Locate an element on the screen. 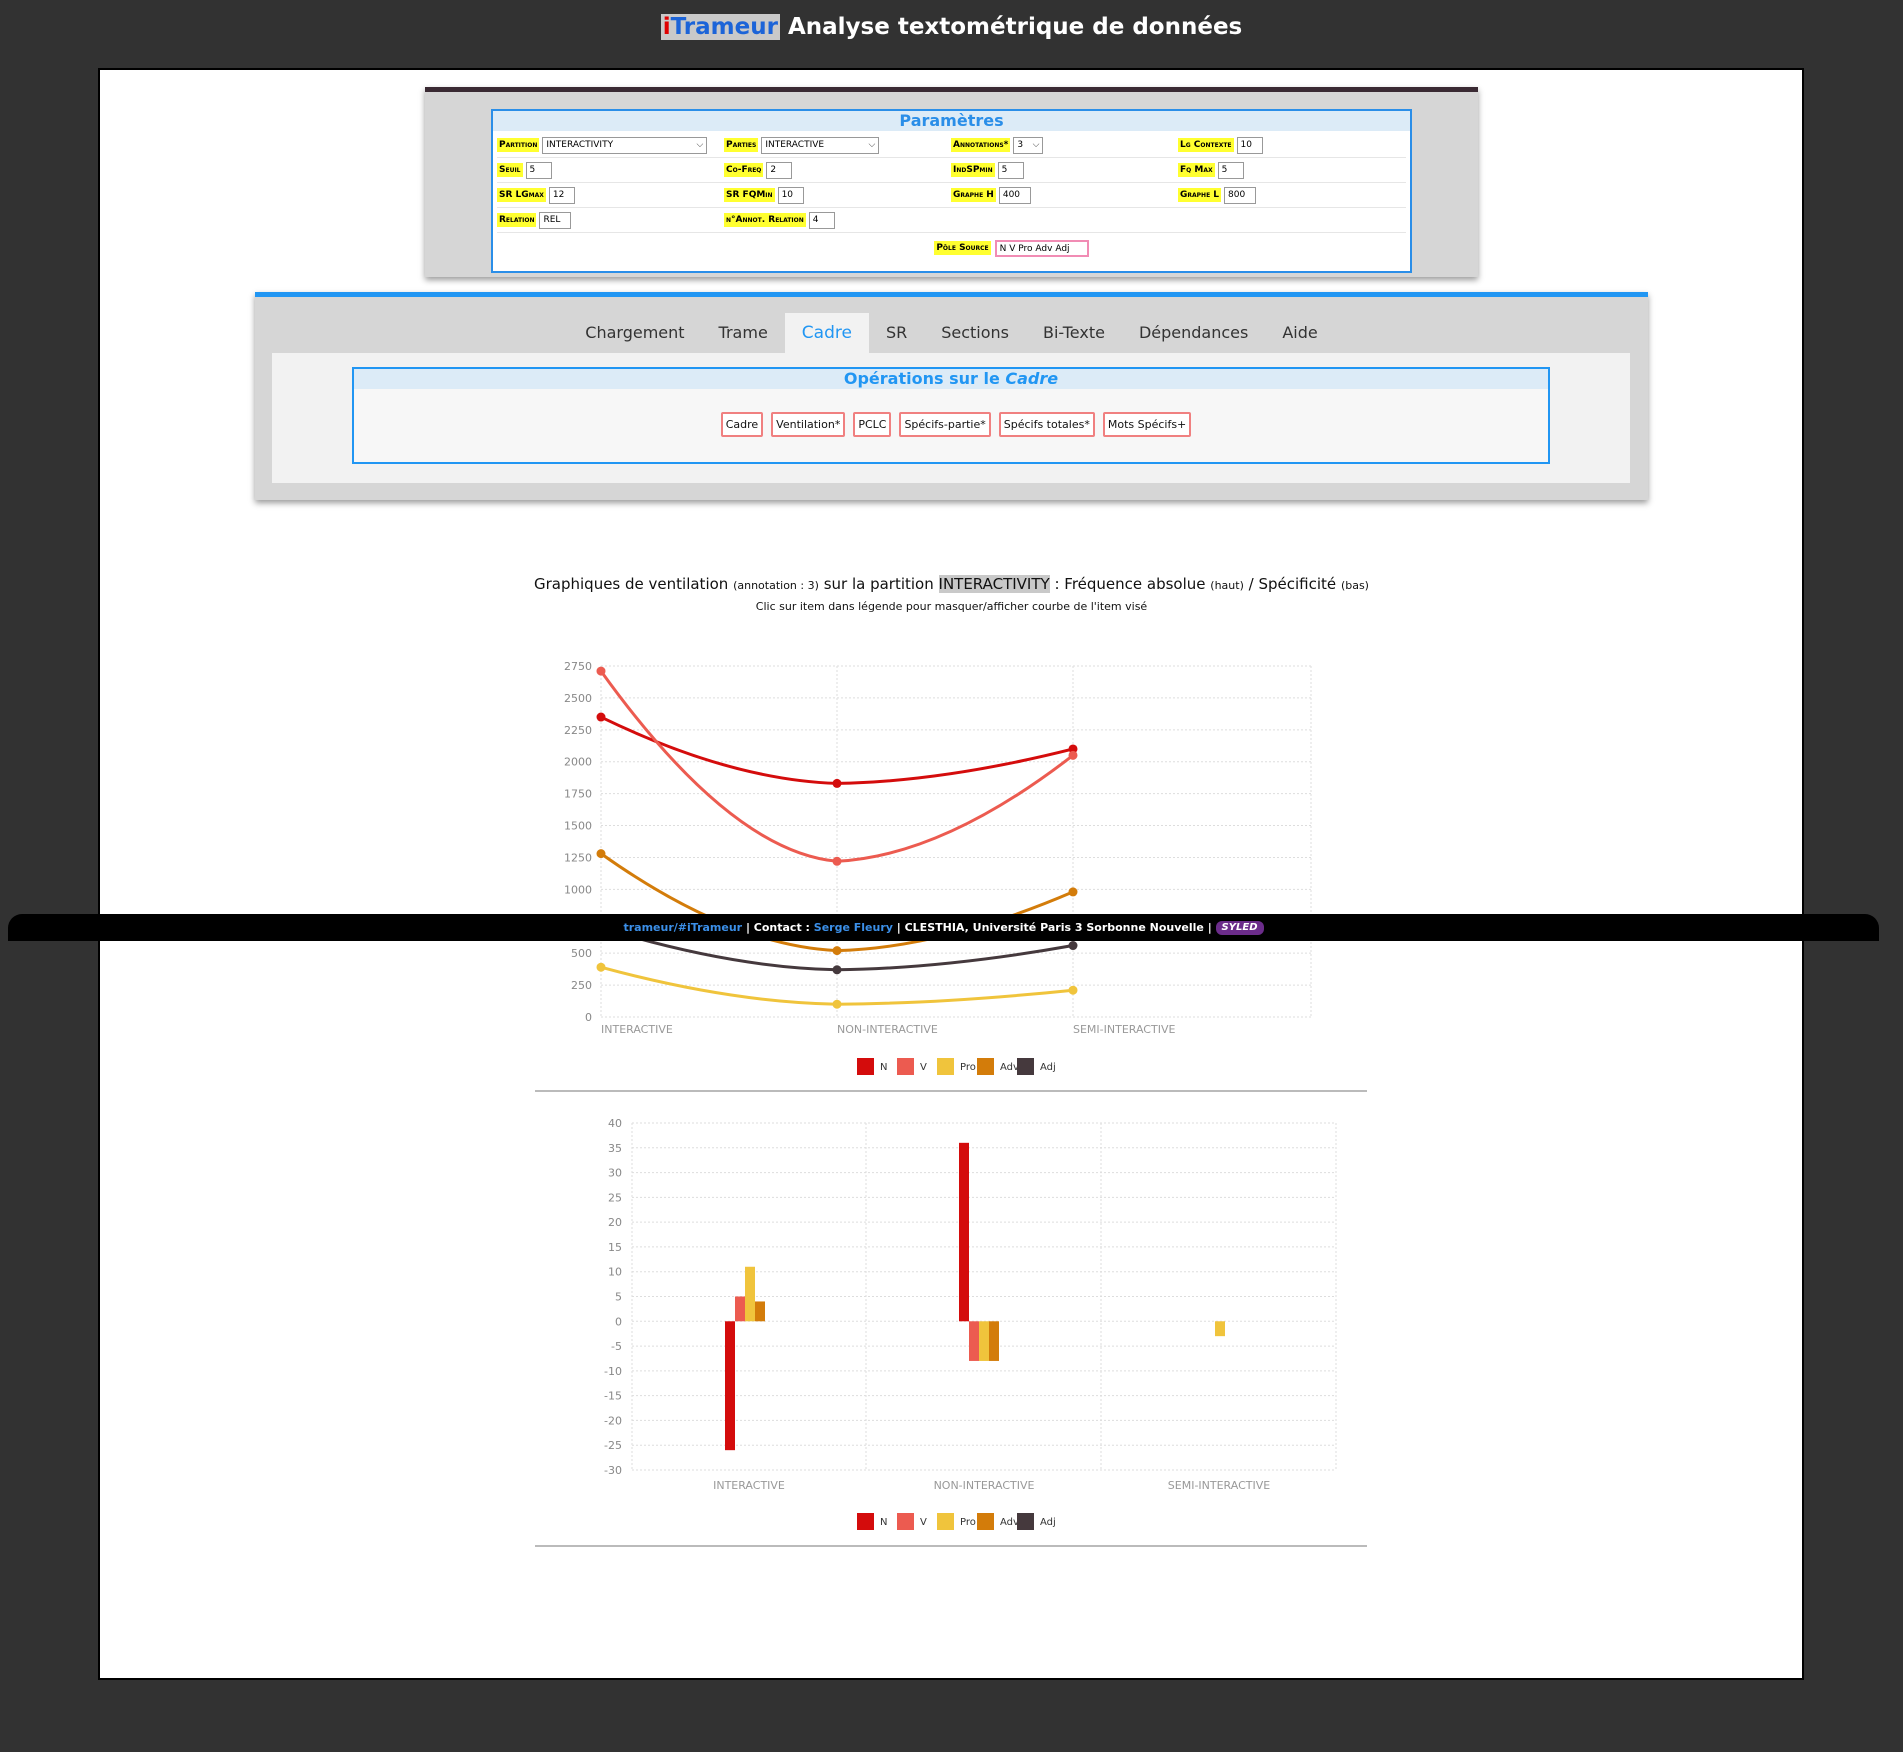  tab-sr: SR is located at coordinates (896, 332).